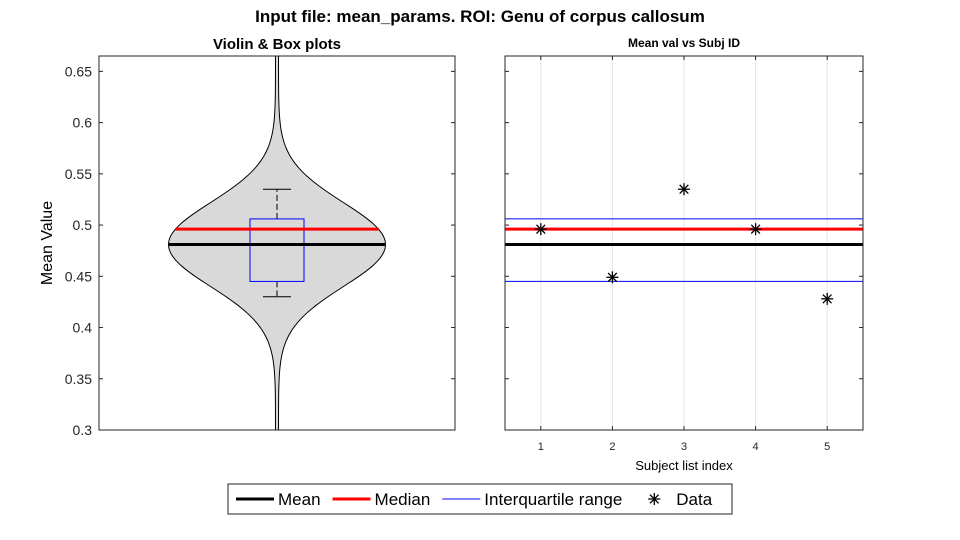  I want to click on violin-ytick-label: 0.45, so click(78, 276).